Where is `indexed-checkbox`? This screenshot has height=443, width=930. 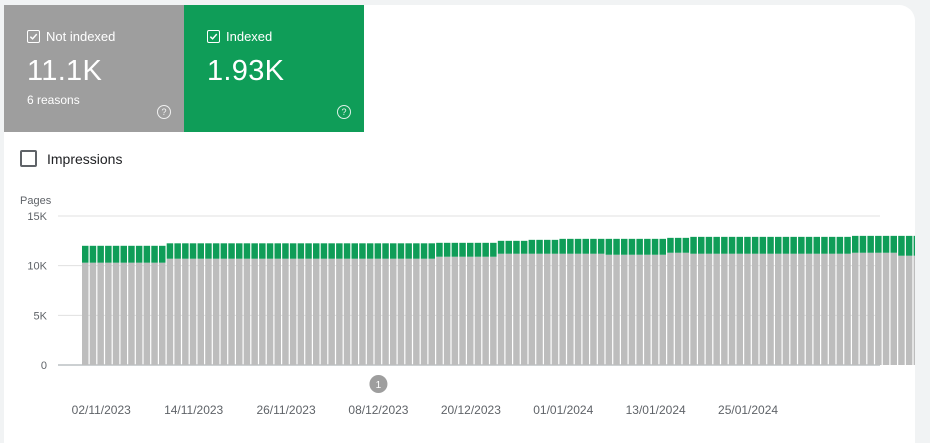
indexed-checkbox is located at coordinates (213, 36).